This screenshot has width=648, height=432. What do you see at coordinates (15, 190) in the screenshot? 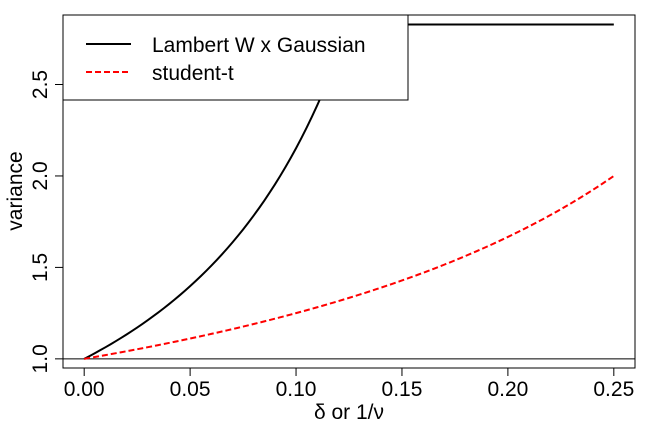
I see `y-axis-label: variance` at bounding box center [15, 190].